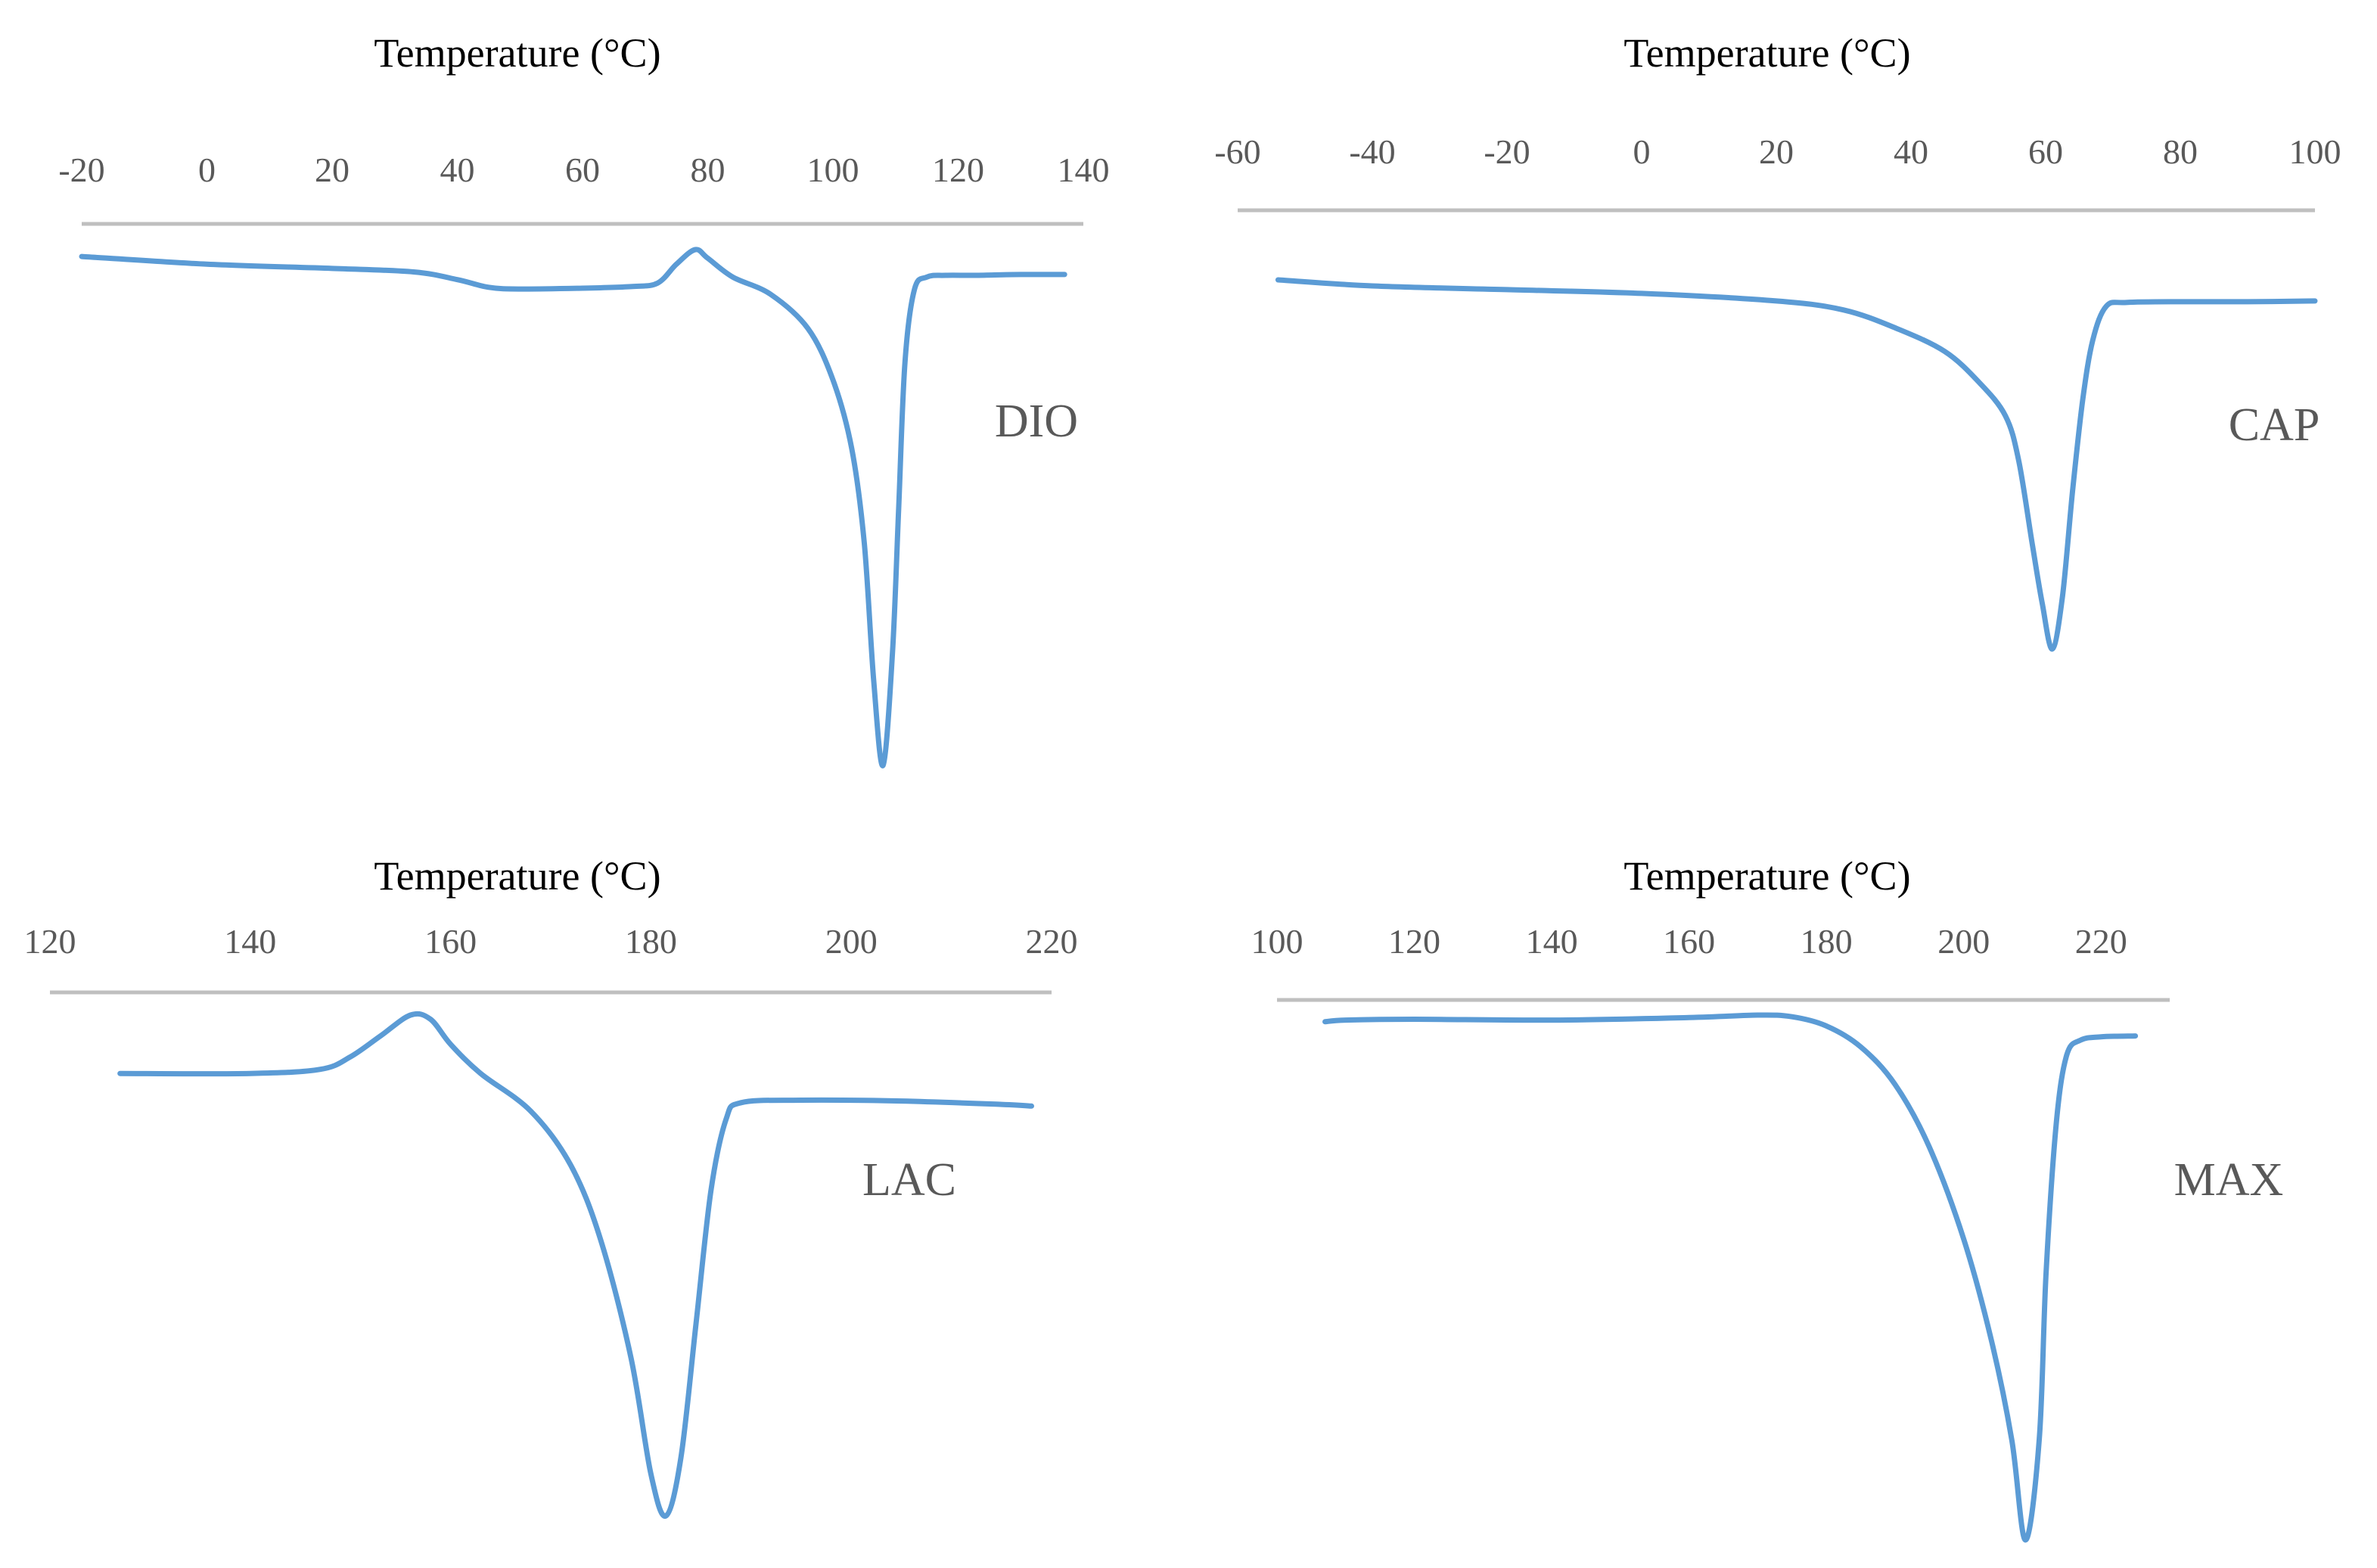  Describe the element at coordinates (575, 1265) in the screenshot. I see `series-line-lac` at that location.